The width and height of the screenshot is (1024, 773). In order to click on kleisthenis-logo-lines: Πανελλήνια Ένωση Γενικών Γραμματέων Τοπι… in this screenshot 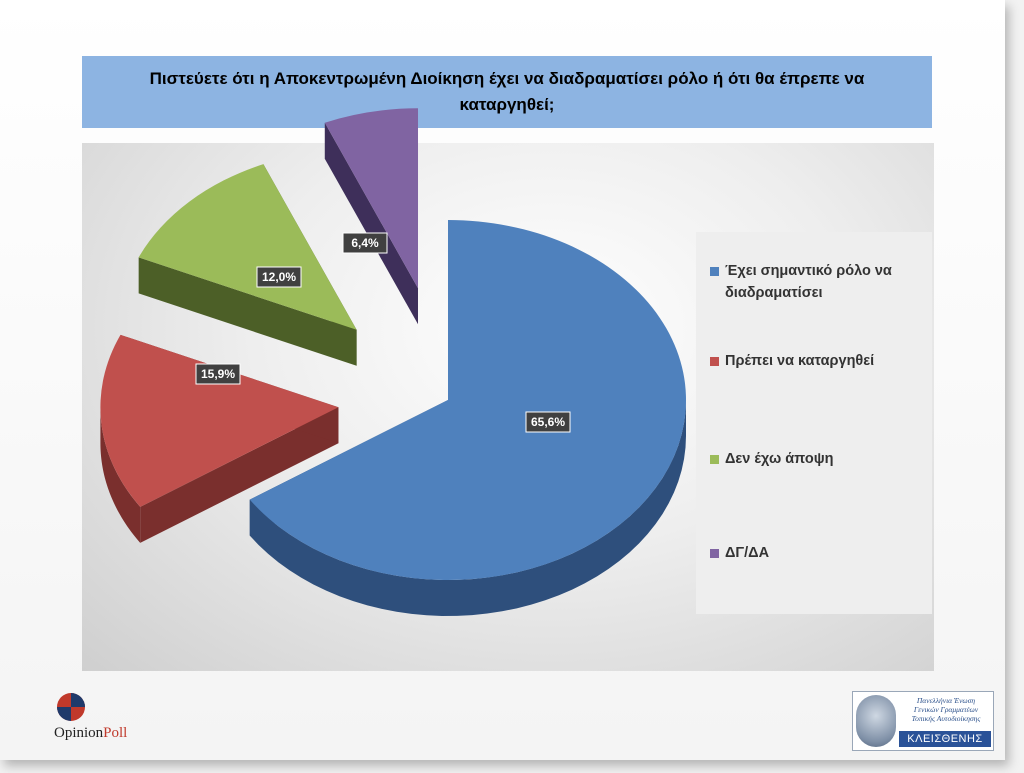, I will do `click(946, 709)`.